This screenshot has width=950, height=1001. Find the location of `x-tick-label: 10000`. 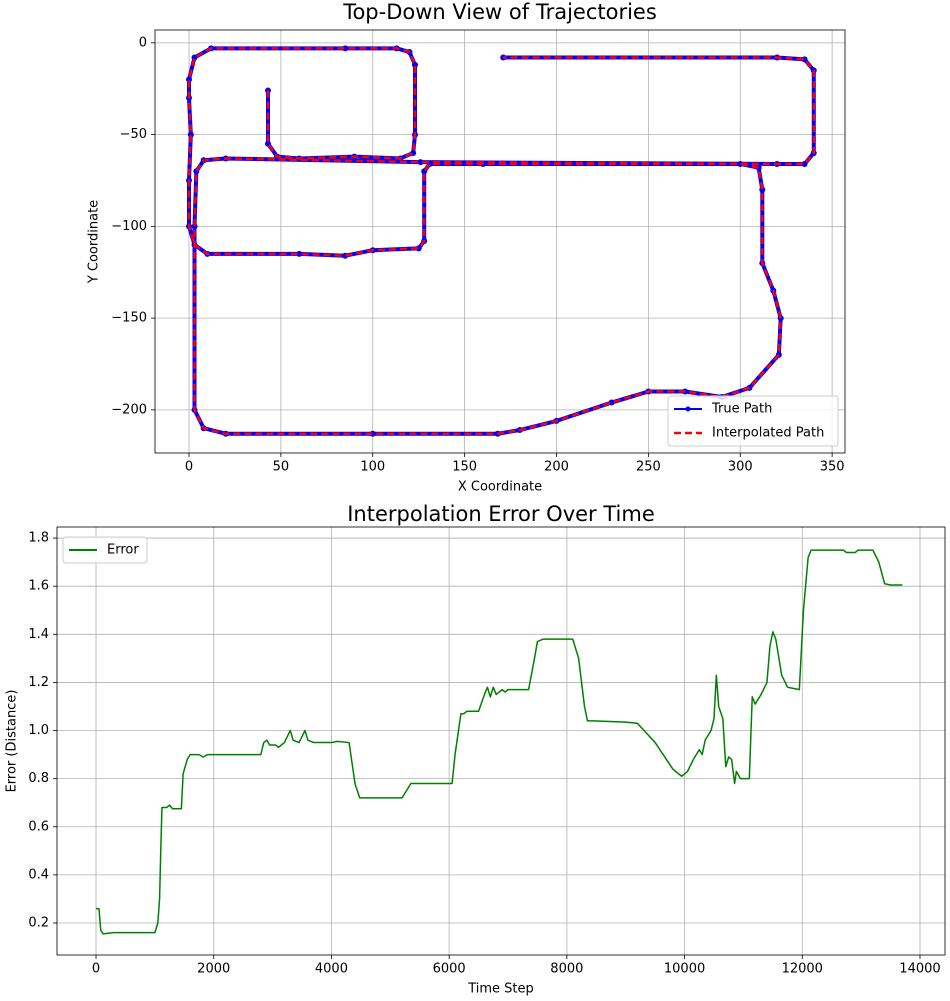

x-tick-label: 10000 is located at coordinates (684, 969).